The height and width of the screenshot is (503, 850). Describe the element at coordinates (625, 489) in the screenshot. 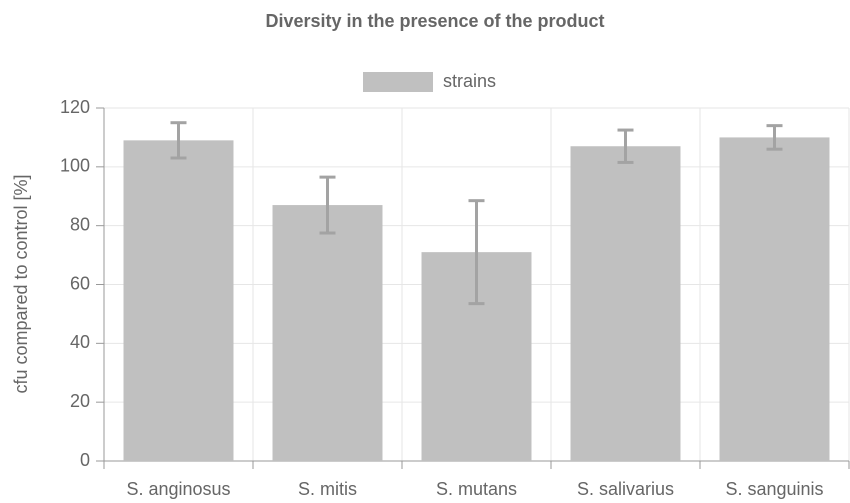

I see `x-tick-label: S. salivarius` at that location.